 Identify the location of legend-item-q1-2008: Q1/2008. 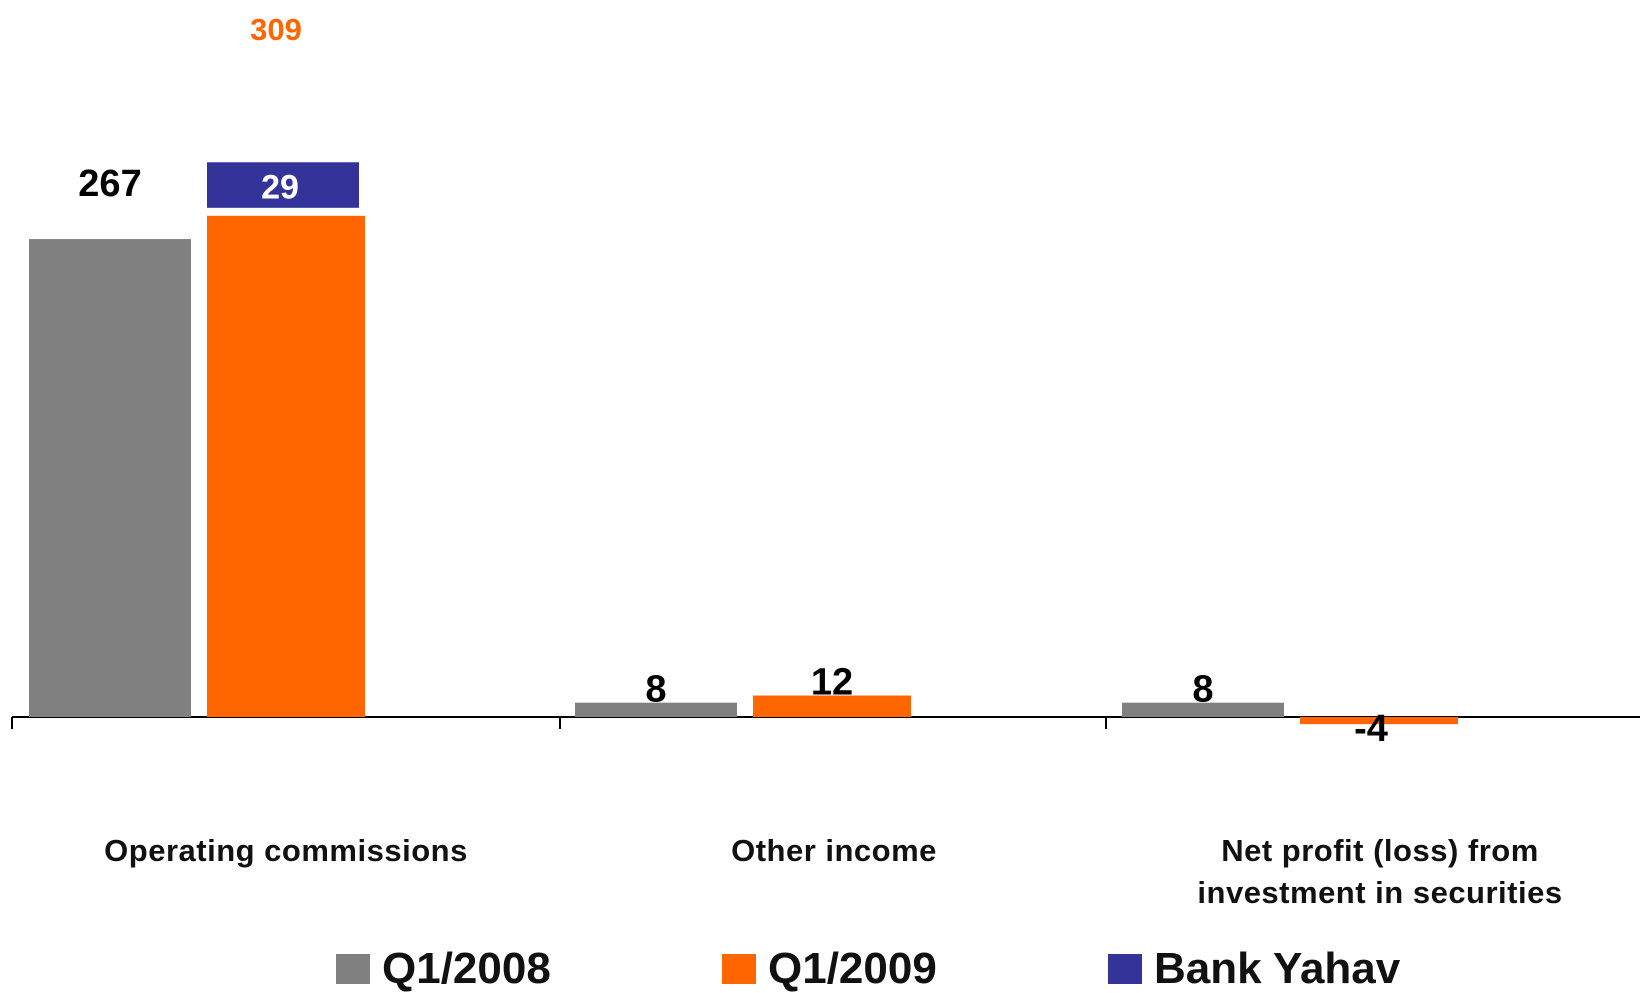
(443, 968).